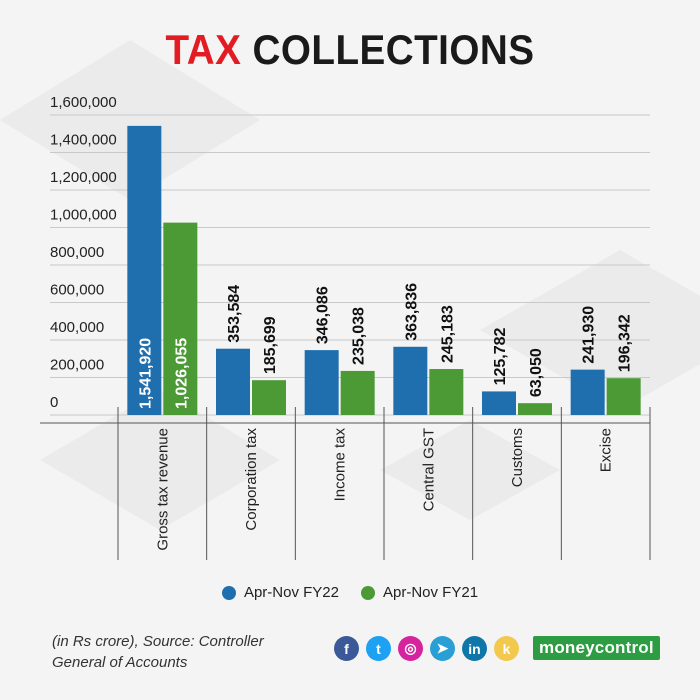 The height and width of the screenshot is (700, 700). I want to click on moneycontrol-logo: moneycontrol, so click(596, 648).